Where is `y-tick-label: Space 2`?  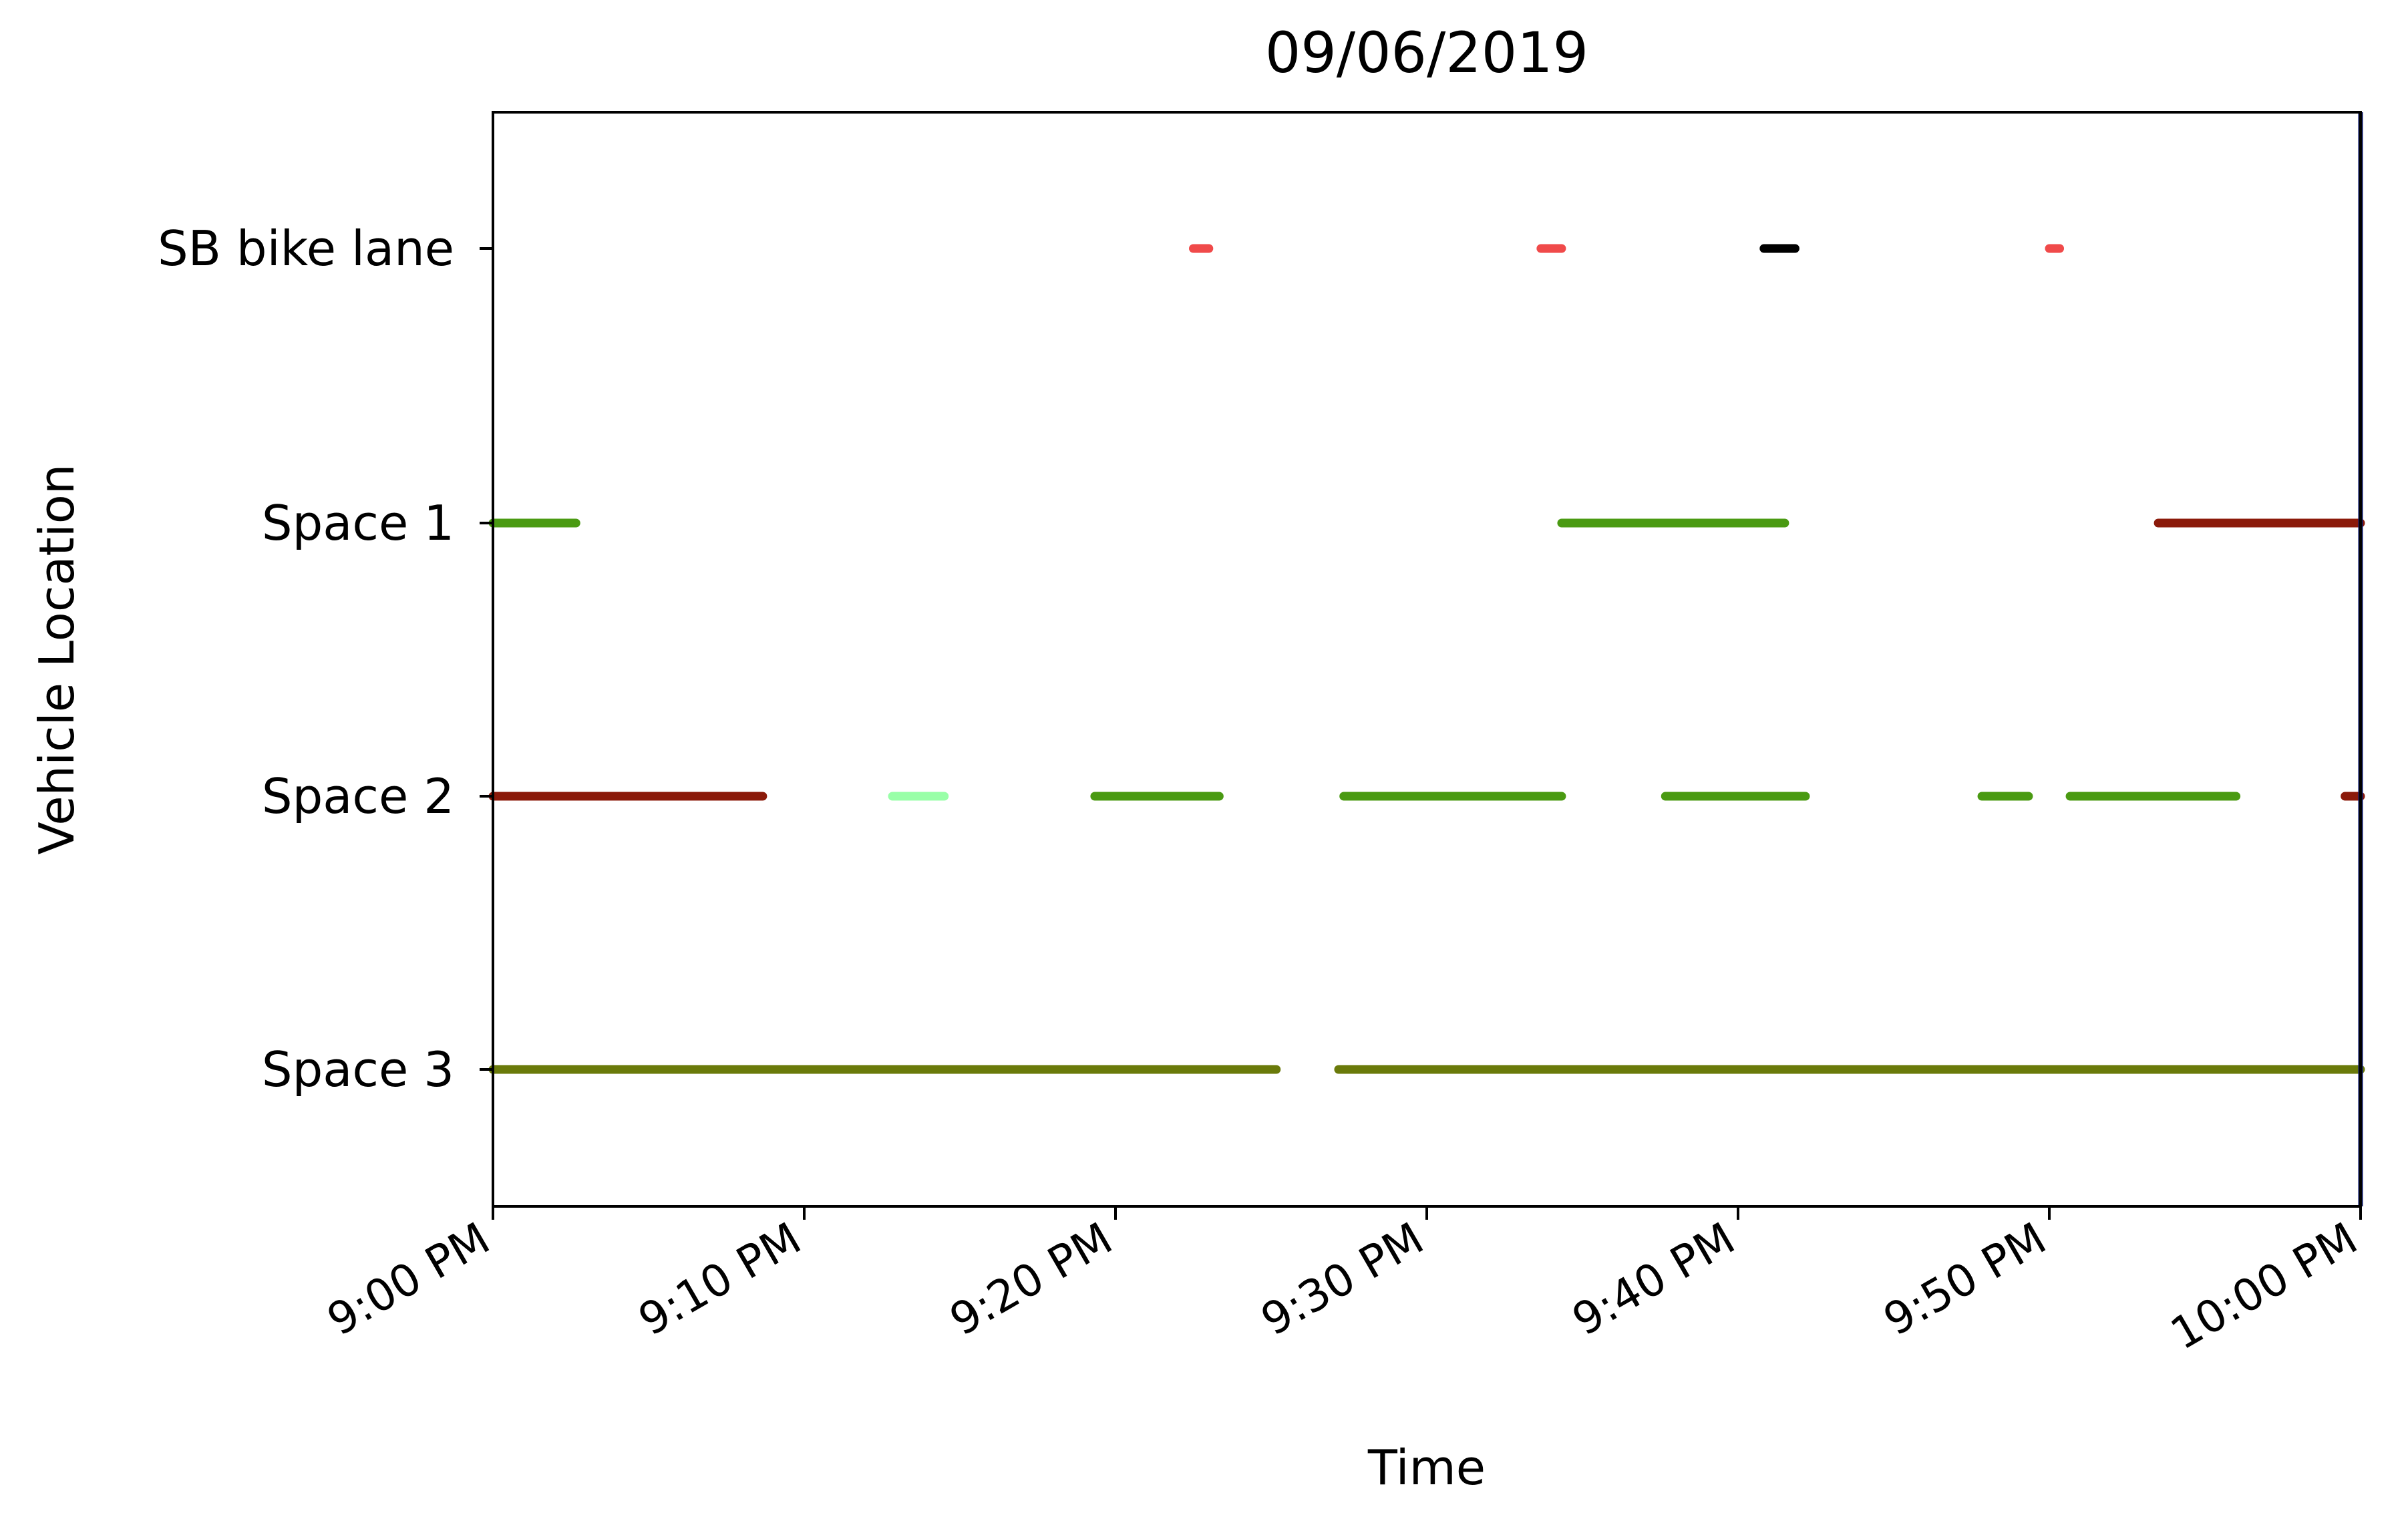
y-tick-label: Space 2 is located at coordinates (358, 796).